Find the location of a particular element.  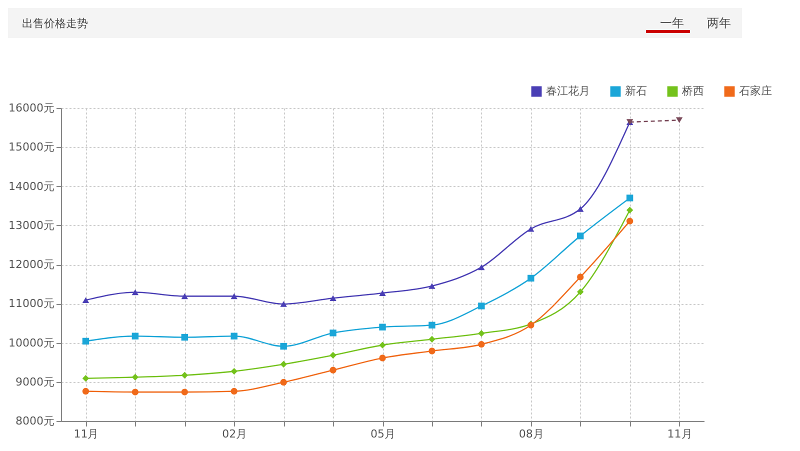

y-tick-label: 9000元 is located at coordinates (35, 381).